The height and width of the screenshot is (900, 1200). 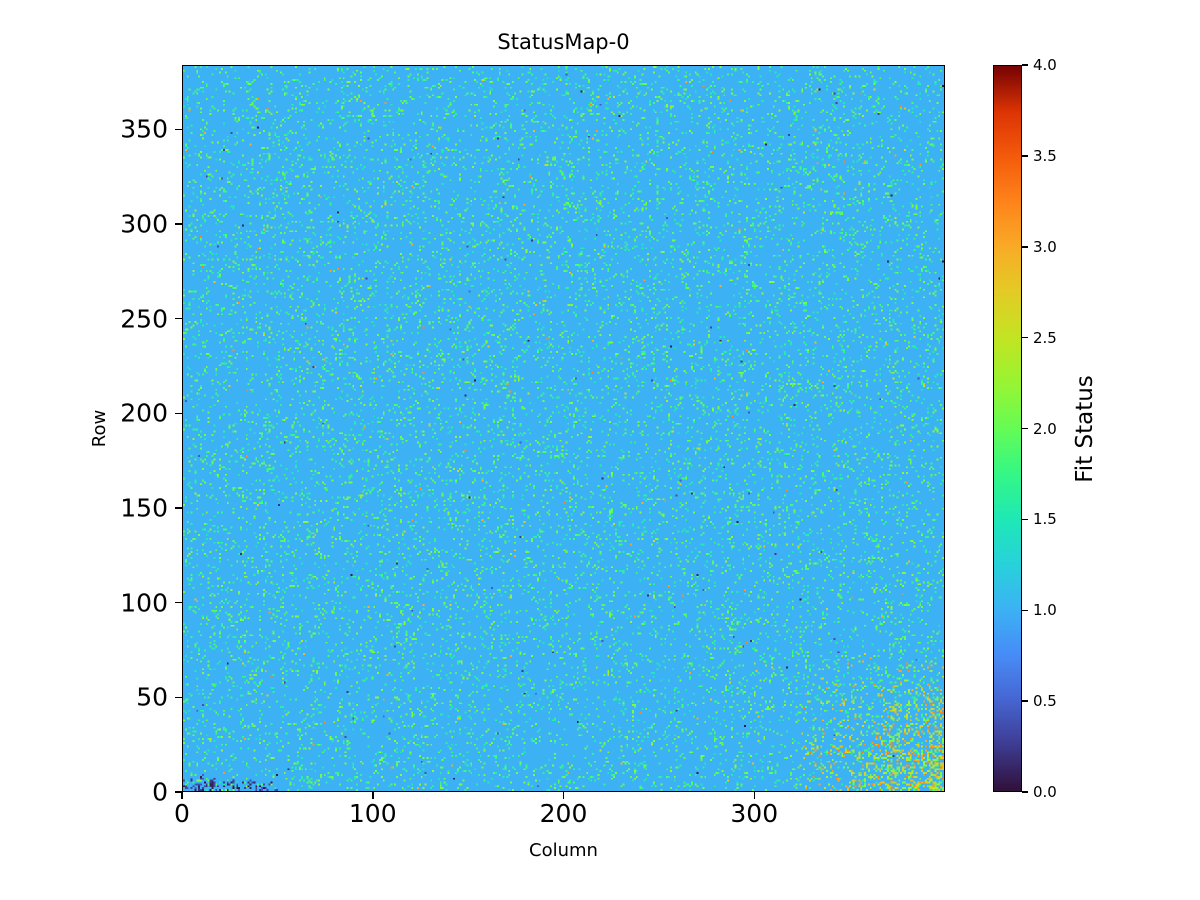 I want to click on x-tick-label: 200, so click(x=563, y=813).